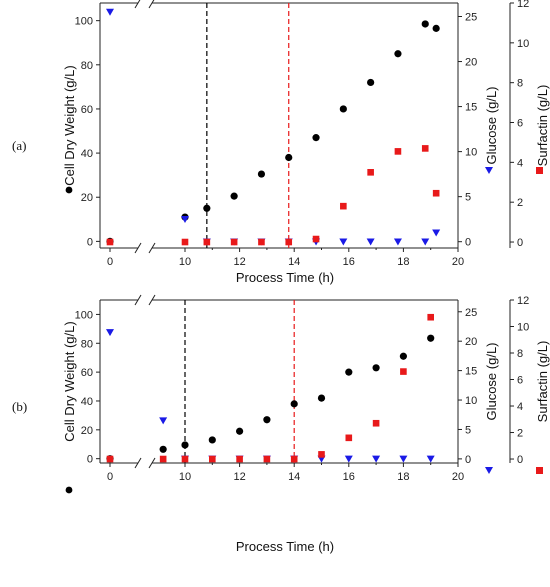  Describe the element at coordinates (471, 18) in the screenshot. I see `p1-glucose-tick-label: 25` at that location.